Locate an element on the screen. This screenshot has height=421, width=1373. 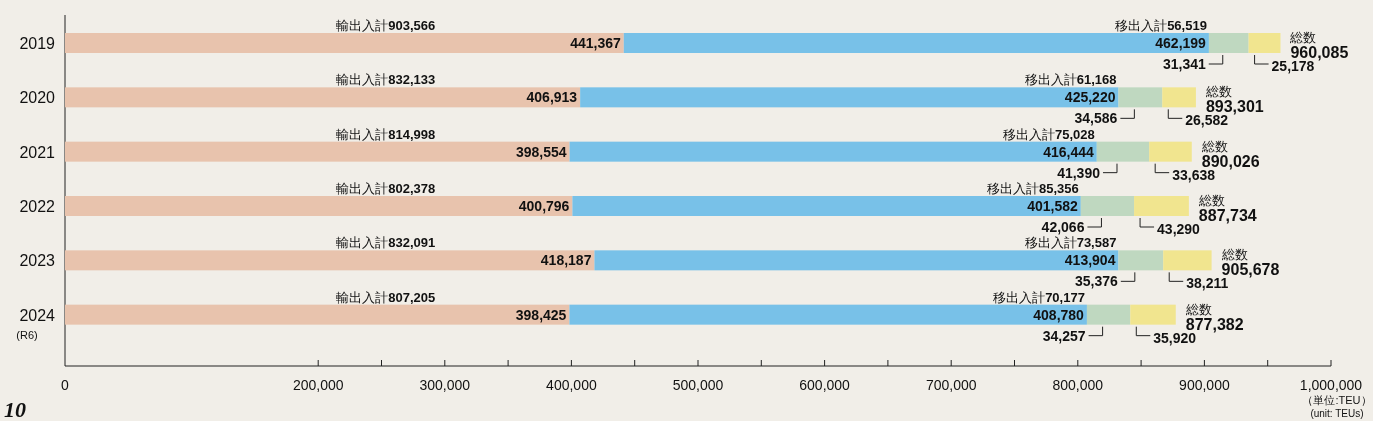
data-label: 400,796 is located at coordinates (544, 206).